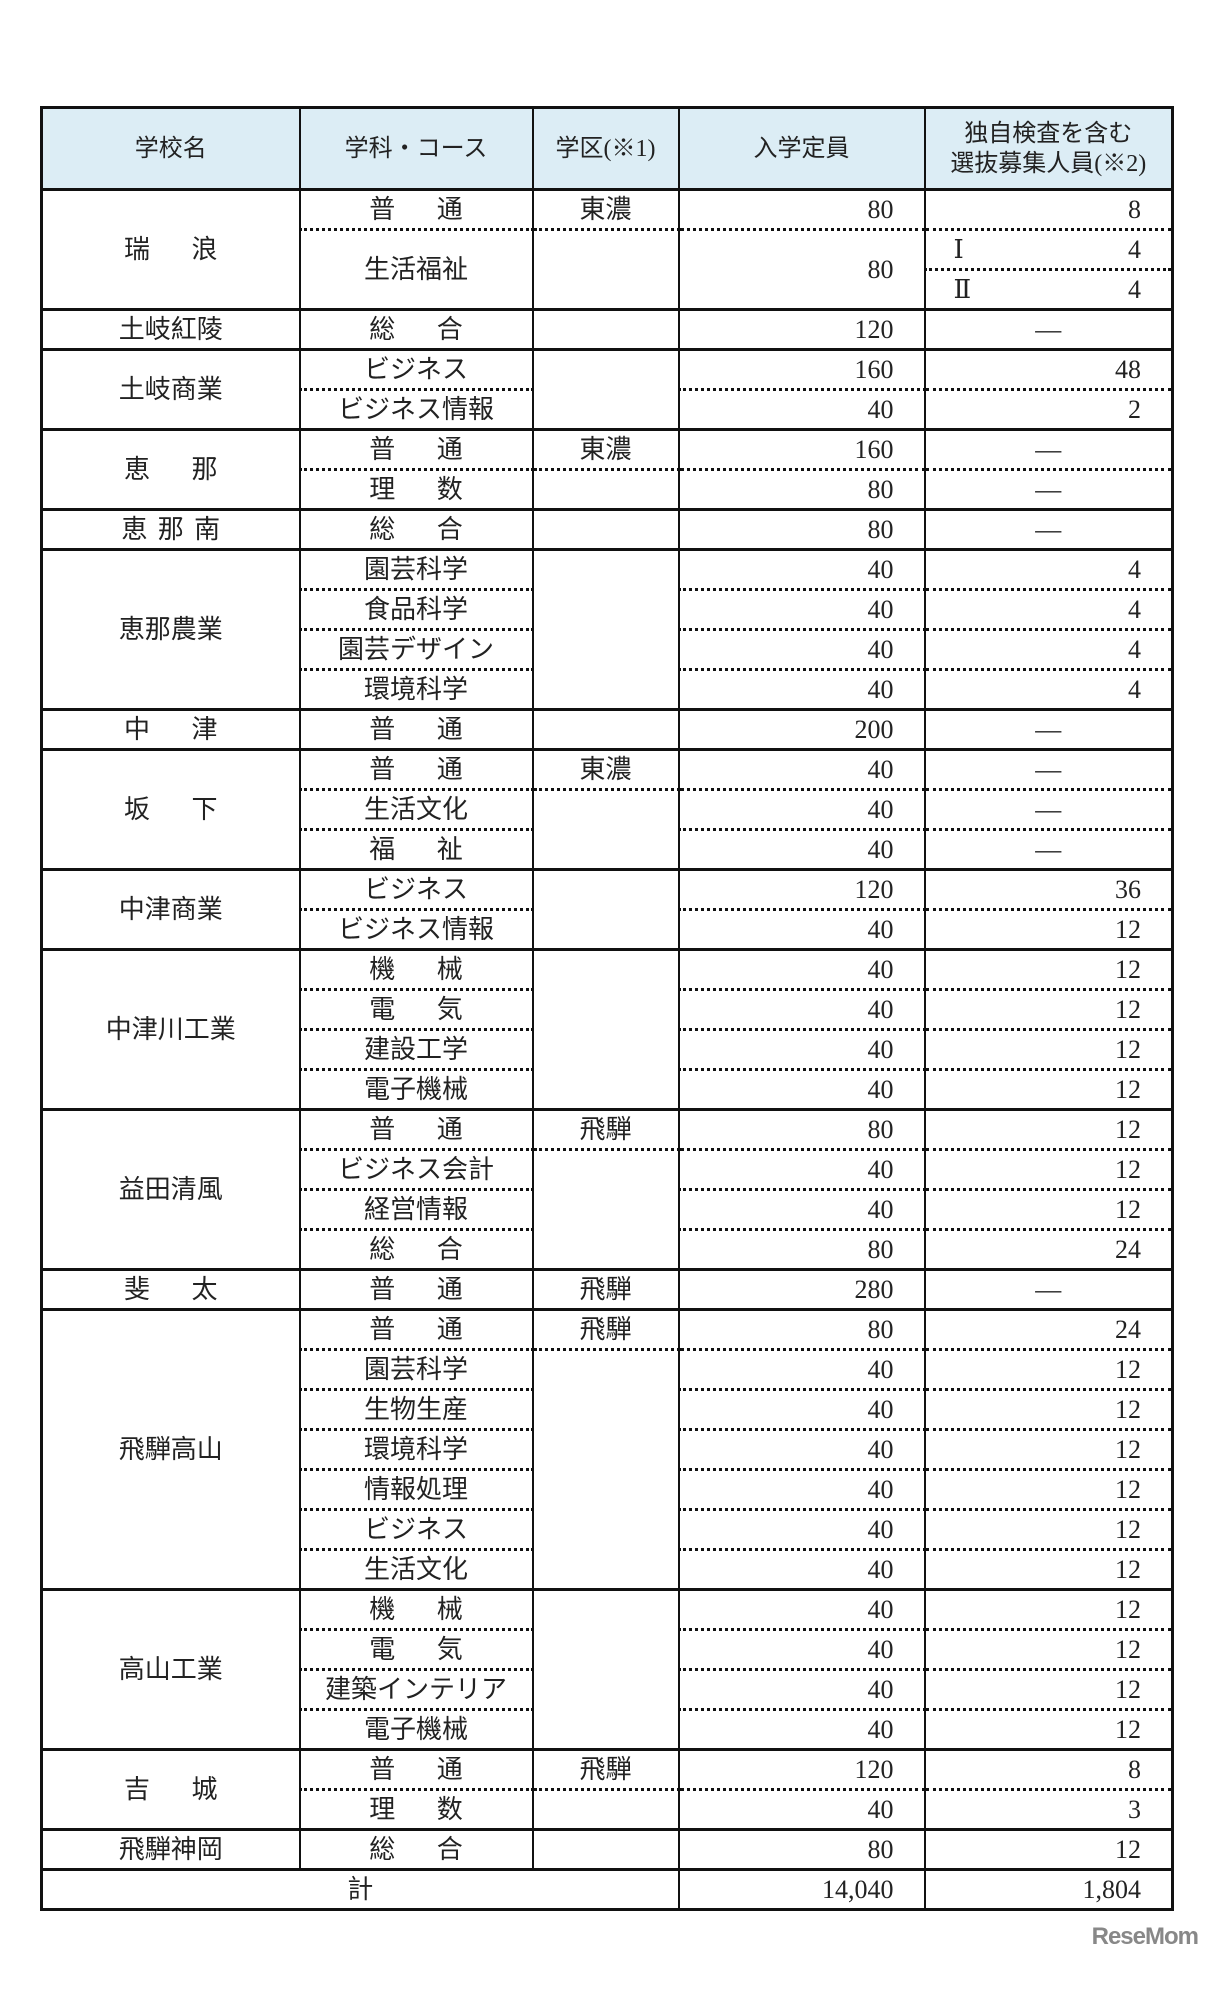  I want to click on school-name: 恵那南, so click(170, 529).